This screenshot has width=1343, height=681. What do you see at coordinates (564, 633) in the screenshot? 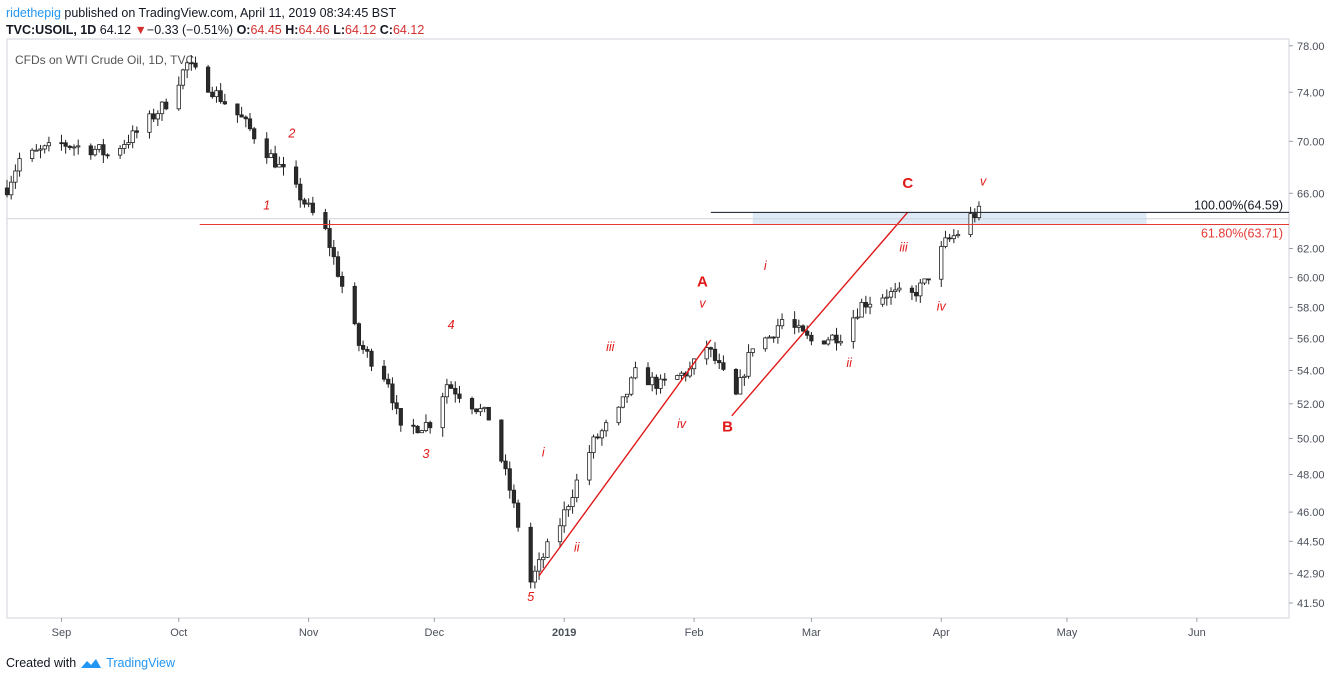
I see `x-tick-label: 2019` at bounding box center [564, 633].